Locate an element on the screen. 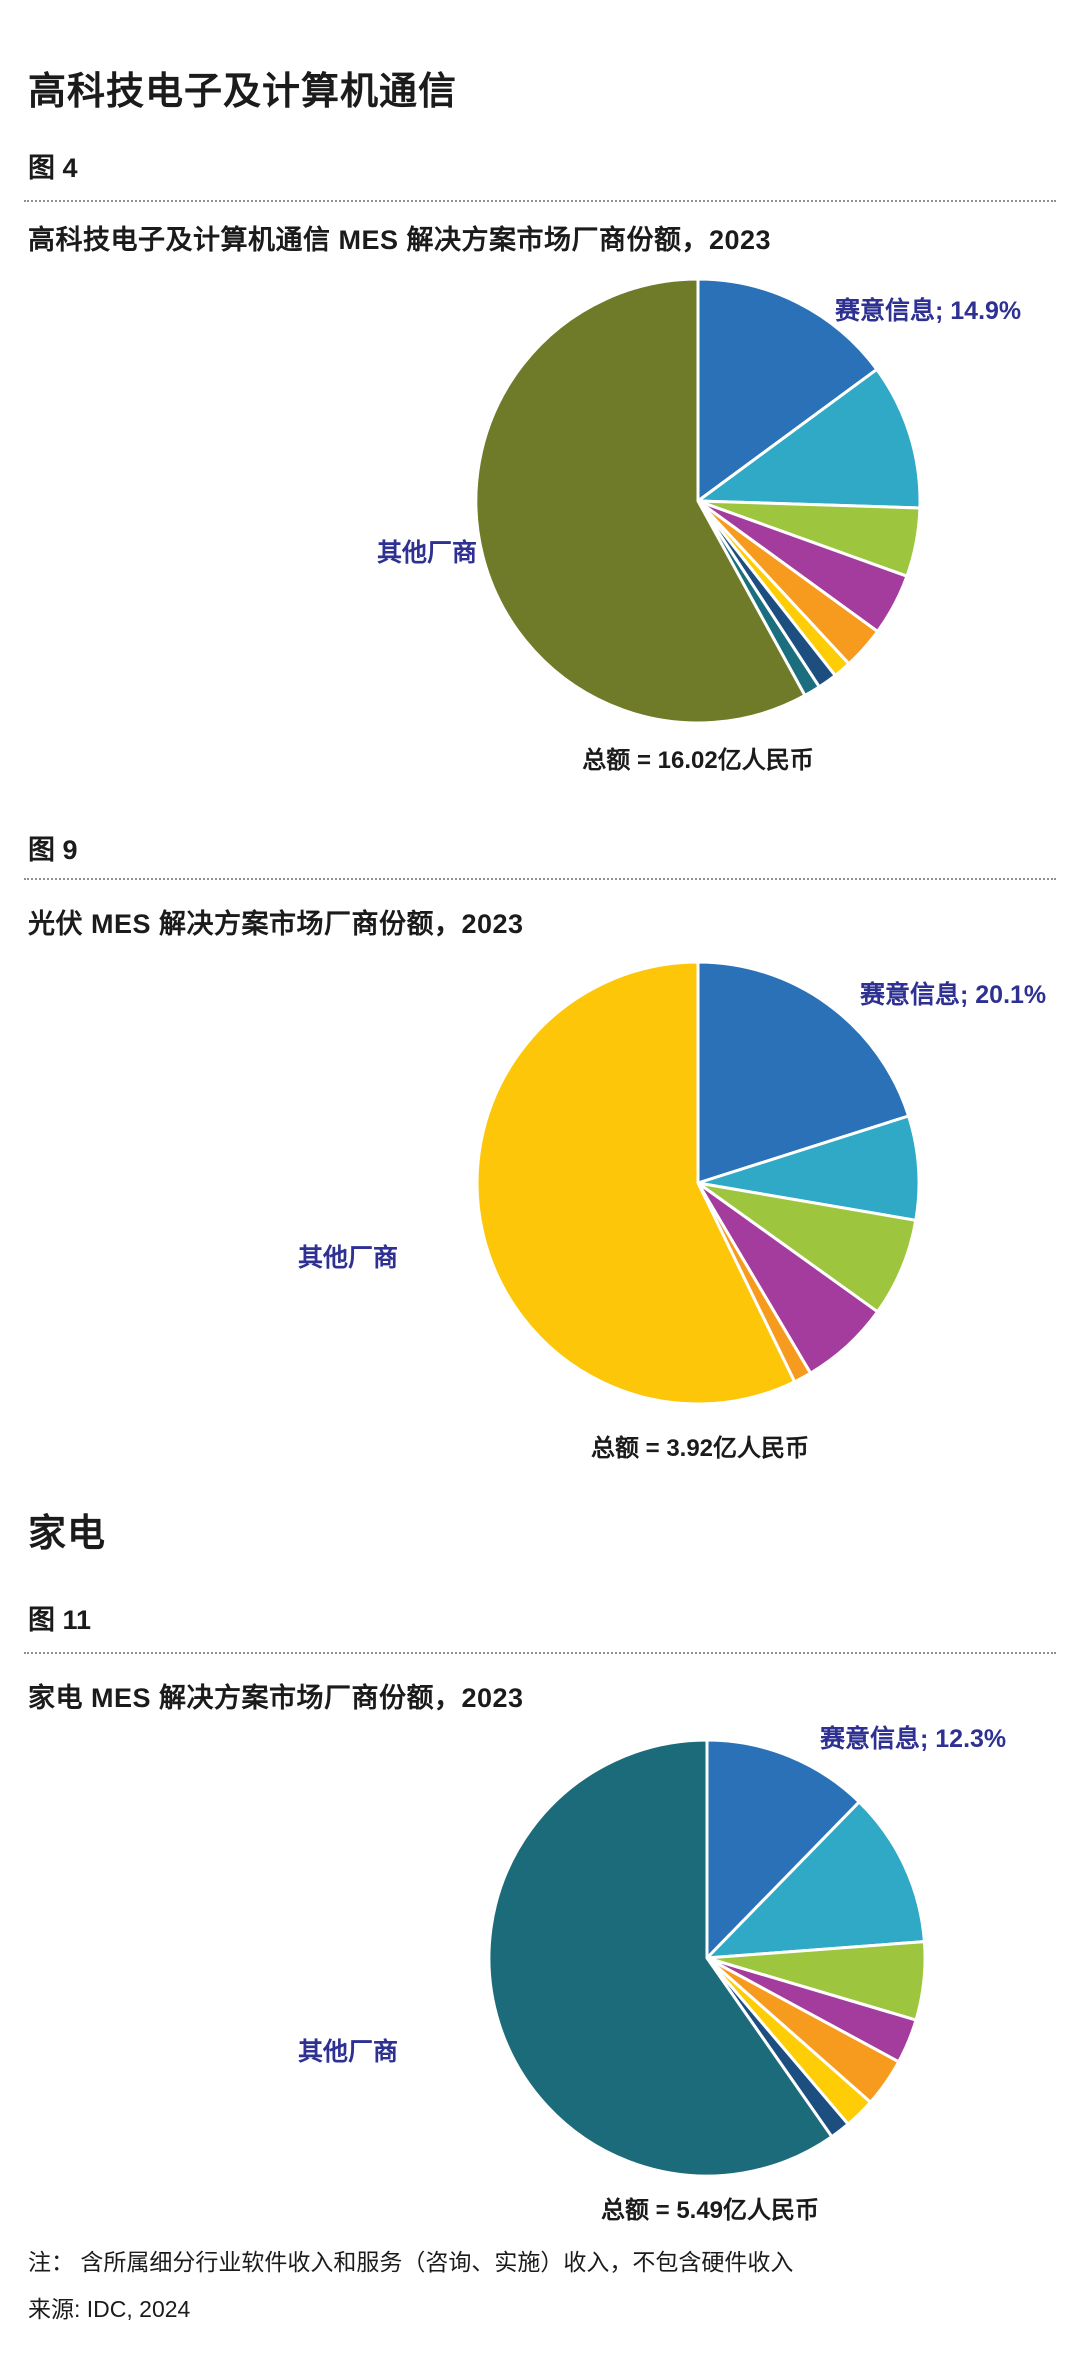 This screenshot has width=1080, height=2379. callout-saiyi-share: 赛意信息; 12.3% is located at coordinates (913, 1739).